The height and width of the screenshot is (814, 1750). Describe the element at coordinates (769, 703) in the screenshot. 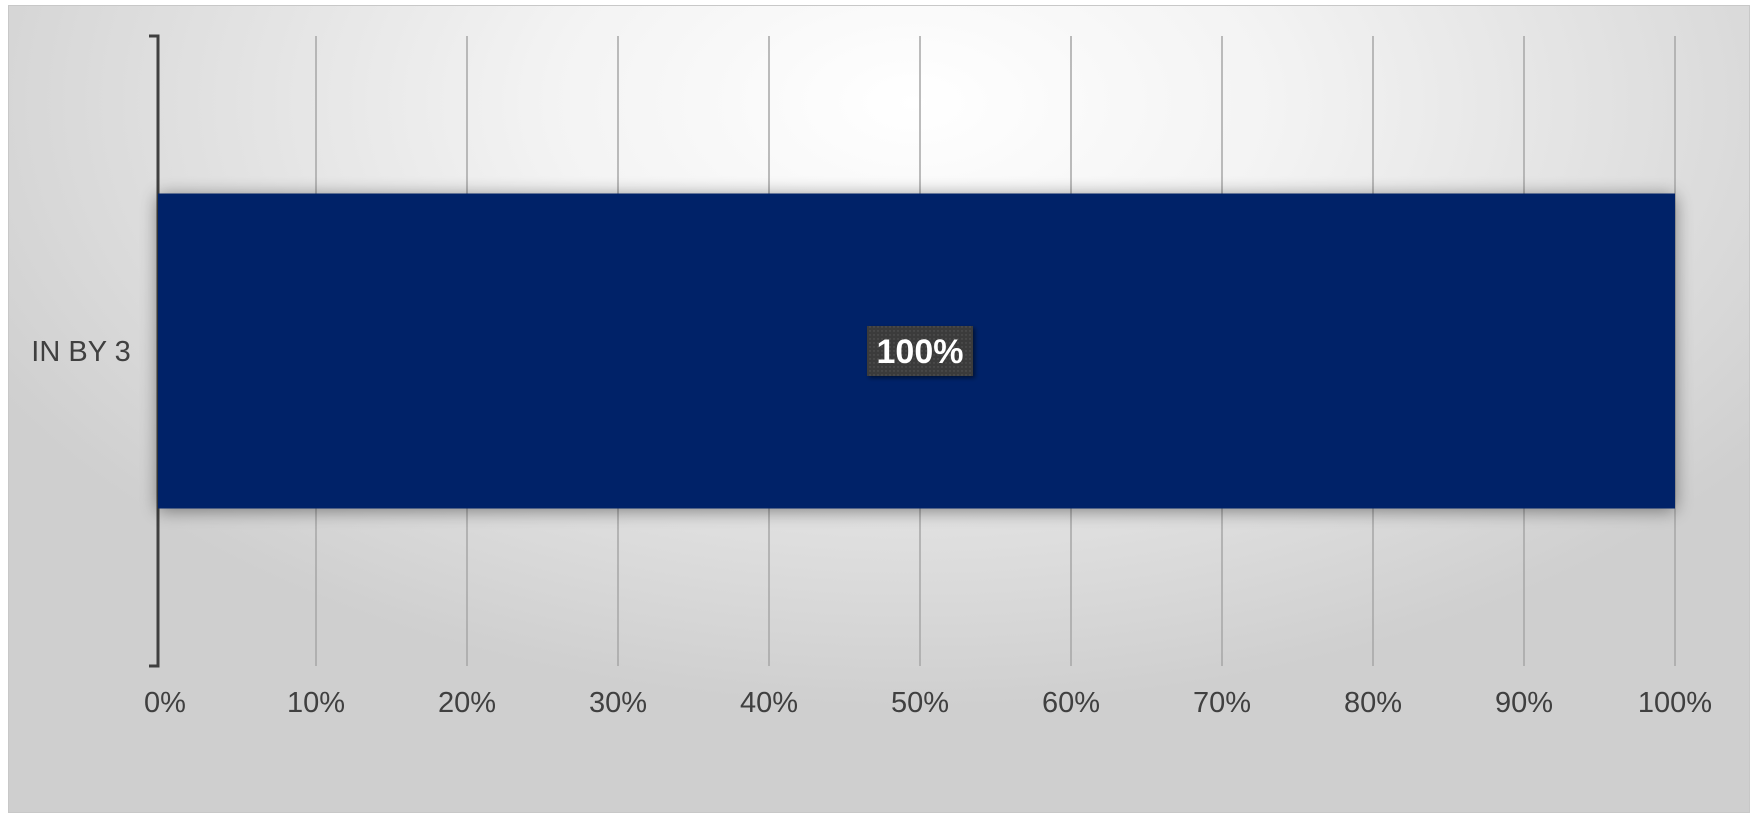

I see `x-tick-label: 40%` at that location.